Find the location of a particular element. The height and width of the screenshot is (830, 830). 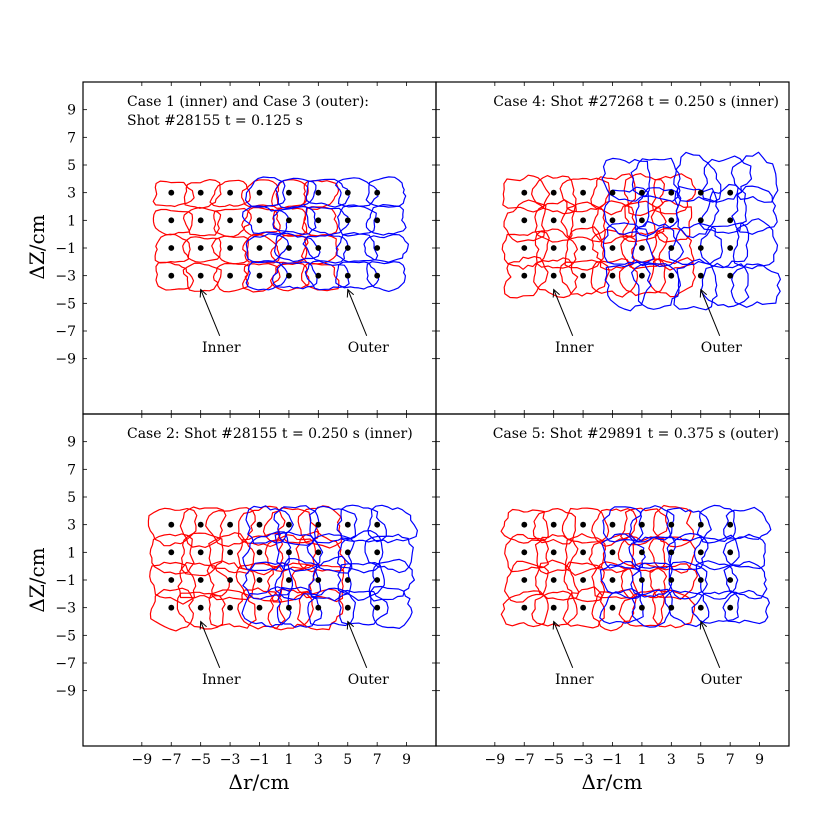

y-tick-label: 7 is located at coordinates (71, 138).